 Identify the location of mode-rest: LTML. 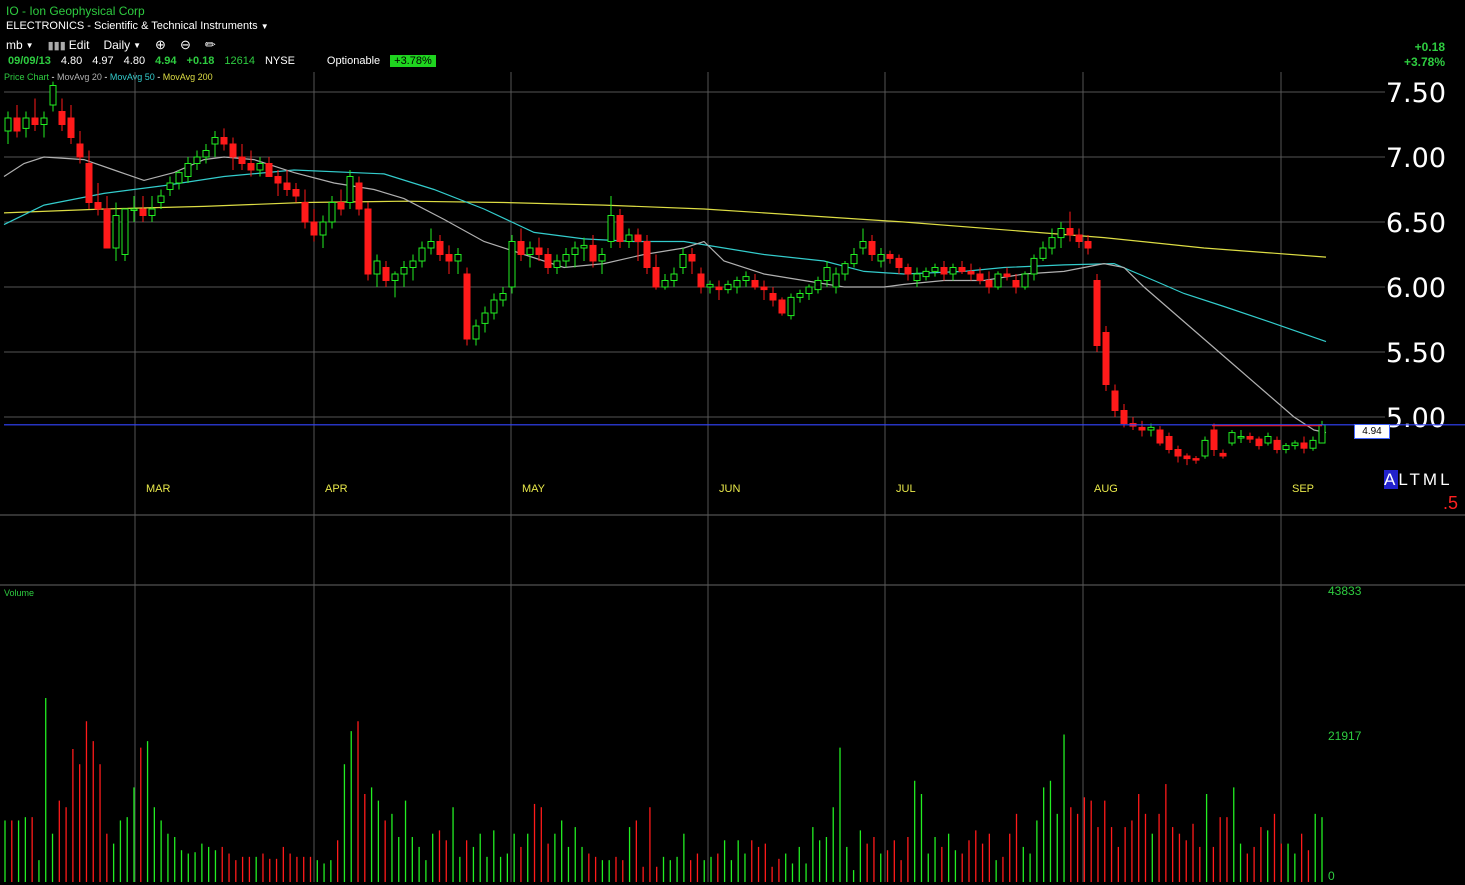
(1425, 479).